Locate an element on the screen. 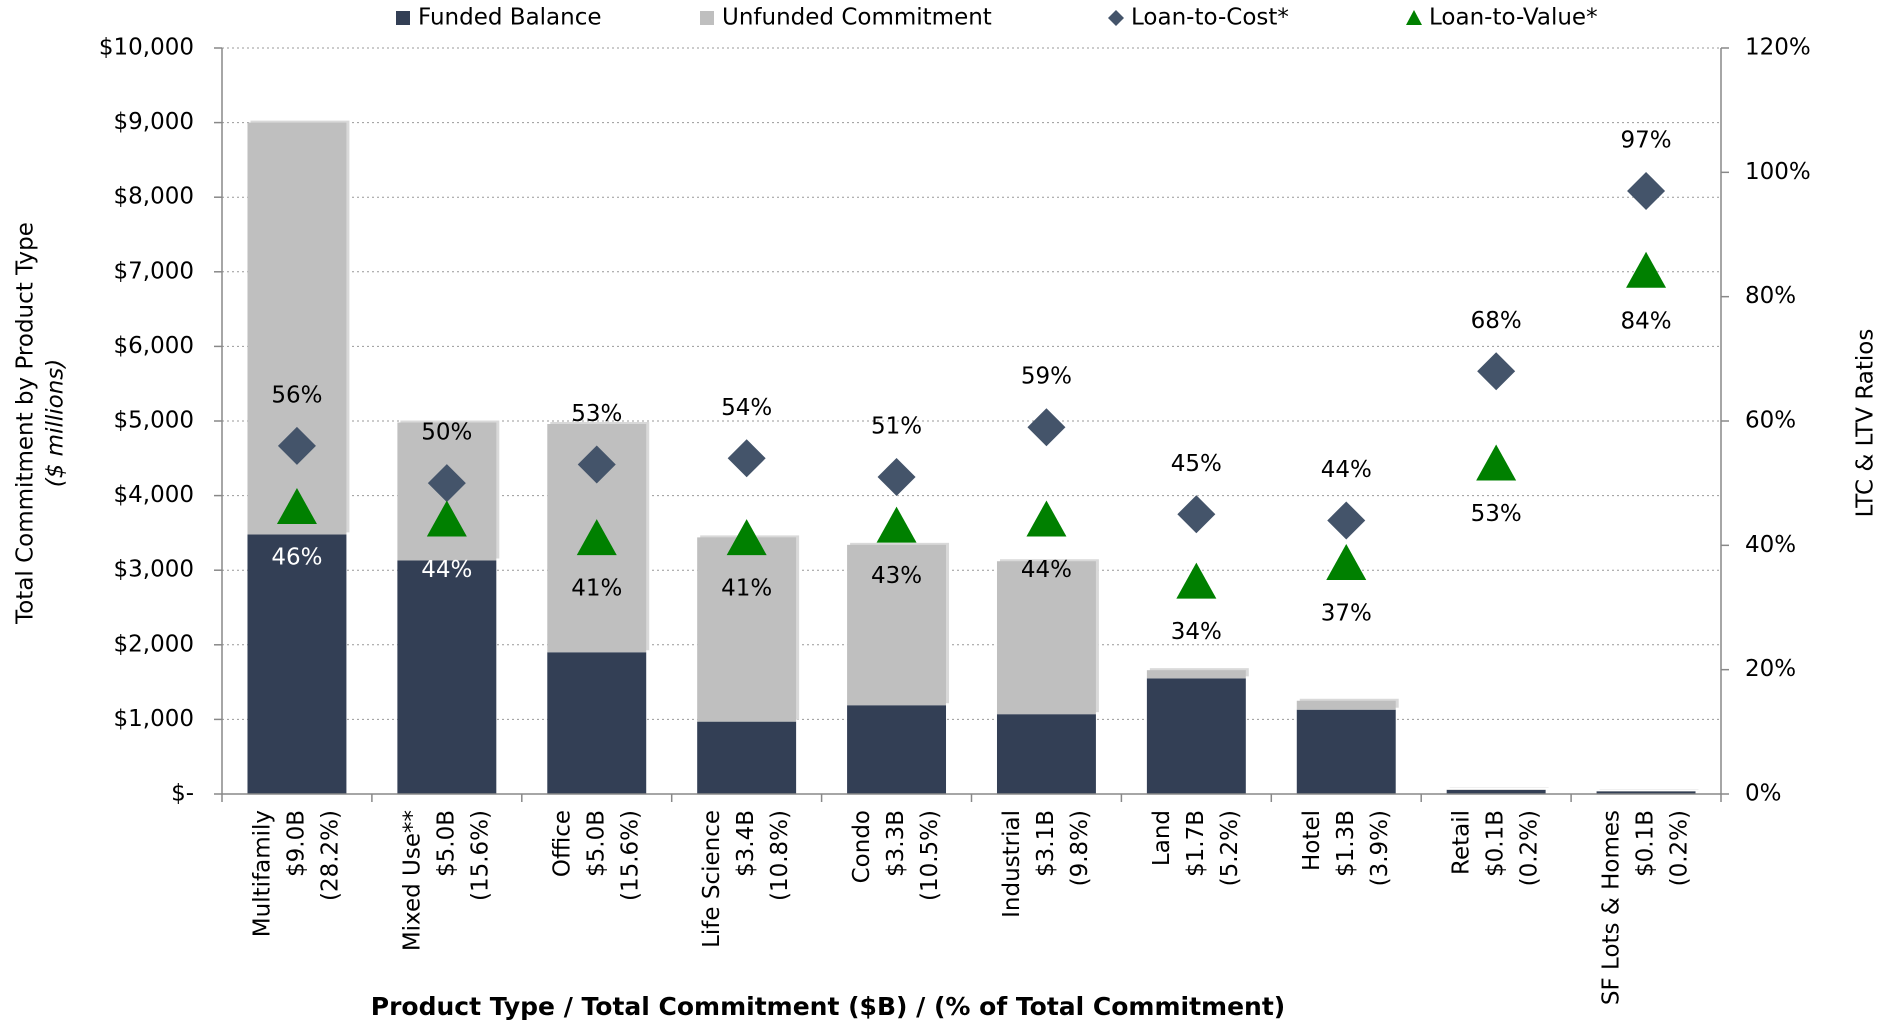 This screenshot has height=1021, width=1891. y2-tick-label: 0% is located at coordinates (1763, 794).